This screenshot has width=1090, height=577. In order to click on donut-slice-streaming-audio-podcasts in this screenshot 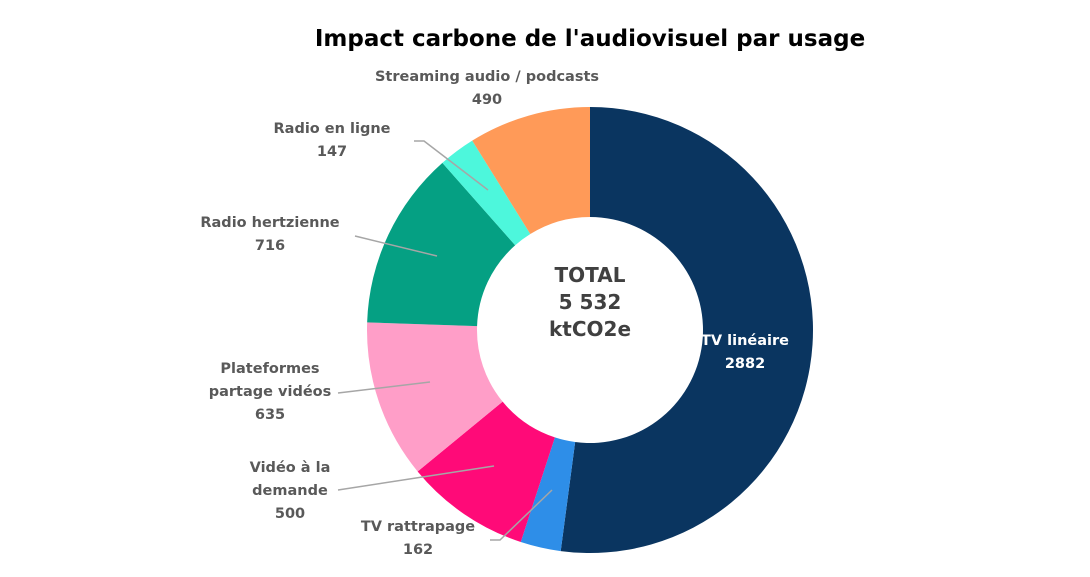, I will do `click(531, 171)`.